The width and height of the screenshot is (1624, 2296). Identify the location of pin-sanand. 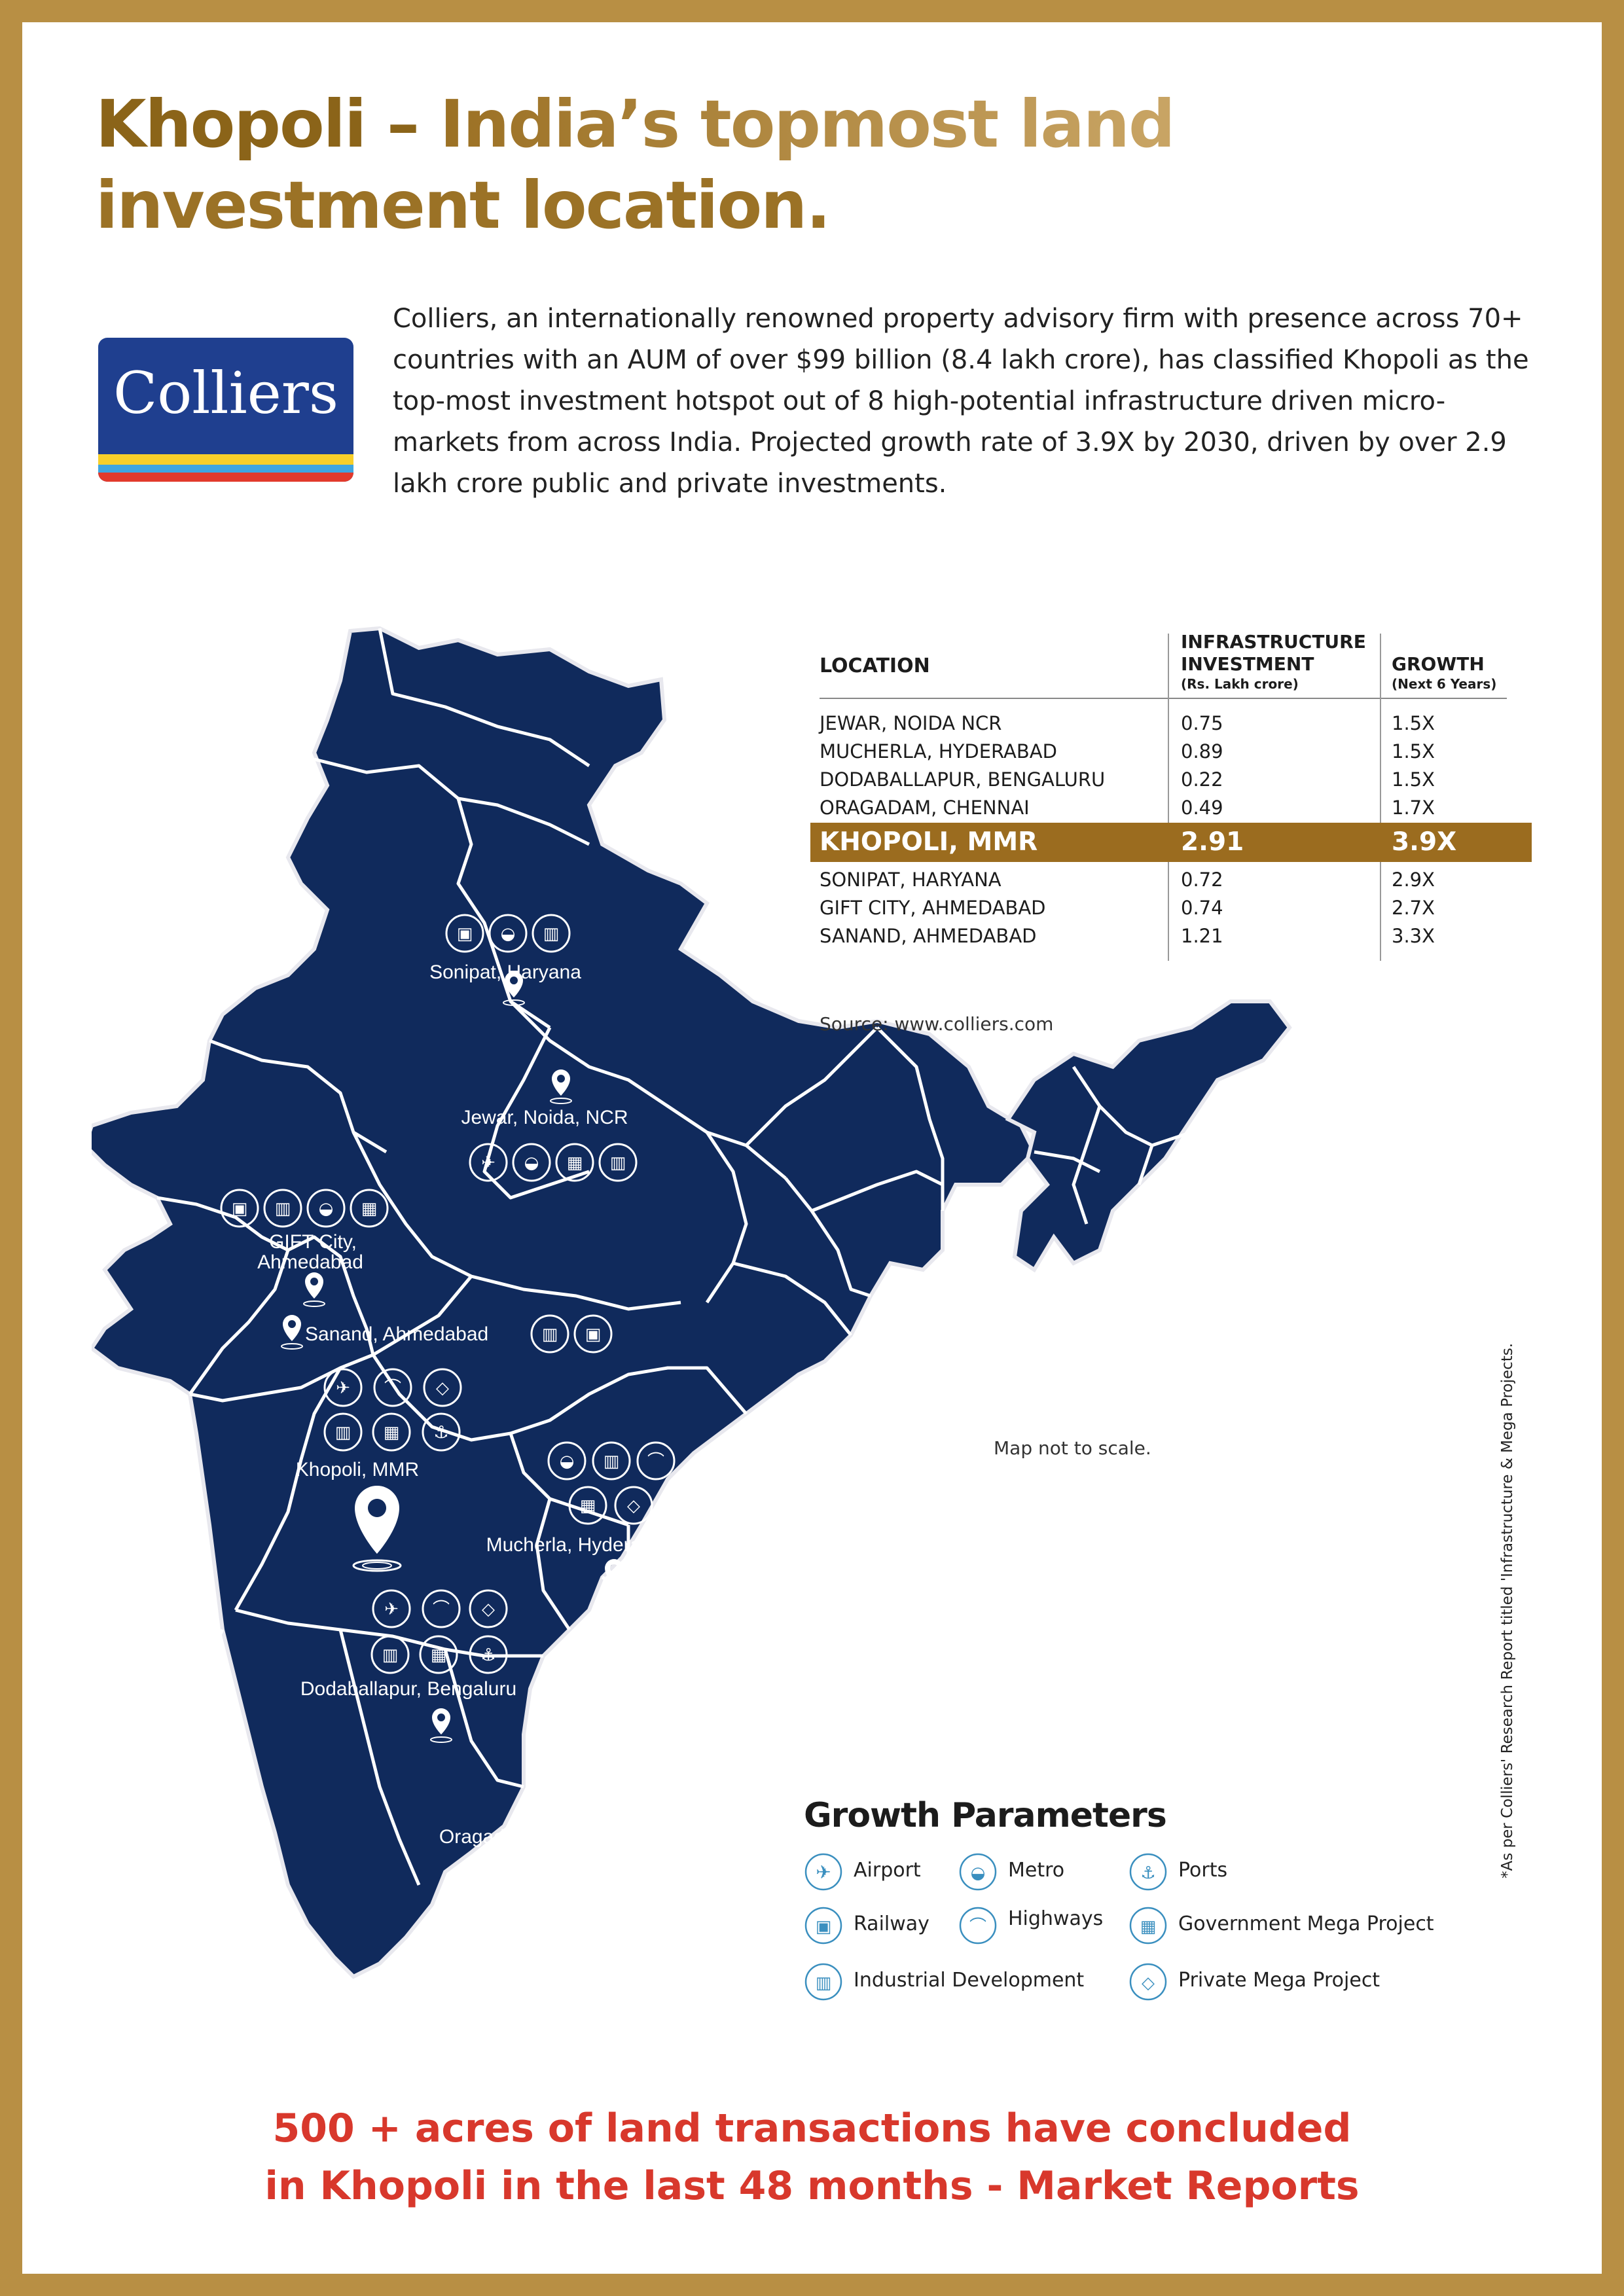
(292, 1332).